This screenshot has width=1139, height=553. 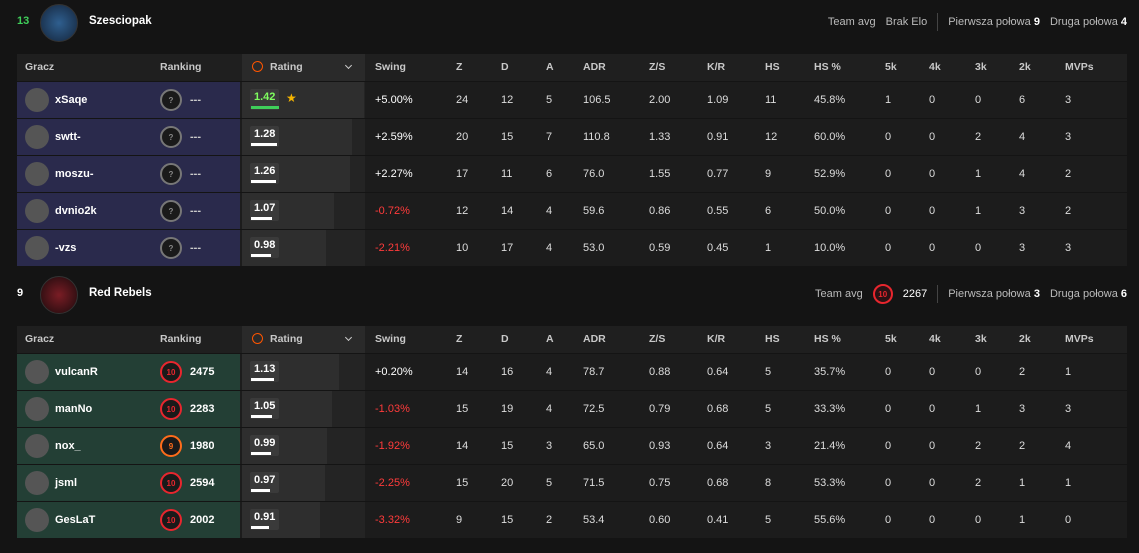 What do you see at coordinates (660, 446) in the screenshot?
I see `stat: 0.93` at bounding box center [660, 446].